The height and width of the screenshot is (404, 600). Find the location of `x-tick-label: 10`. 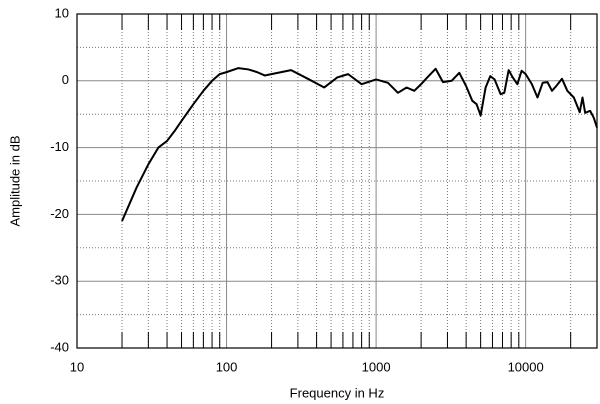

x-tick-label: 10 is located at coordinates (77, 366).